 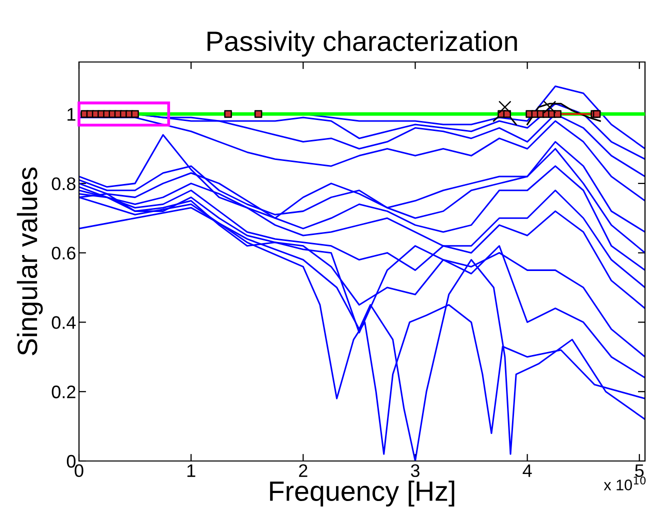 What do you see at coordinates (64, 392) in the screenshot?
I see `y-tick-label: 0.2` at bounding box center [64, 392].